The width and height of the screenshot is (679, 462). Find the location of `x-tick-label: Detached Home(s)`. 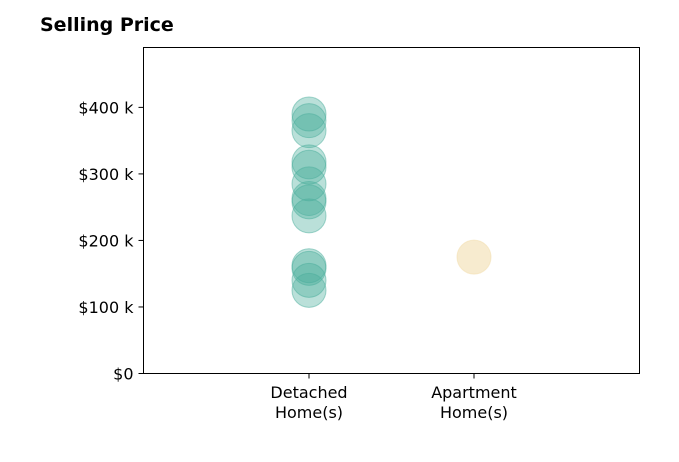

x-tick-label: Detached Home(s) is located at coordinates (308, 402).